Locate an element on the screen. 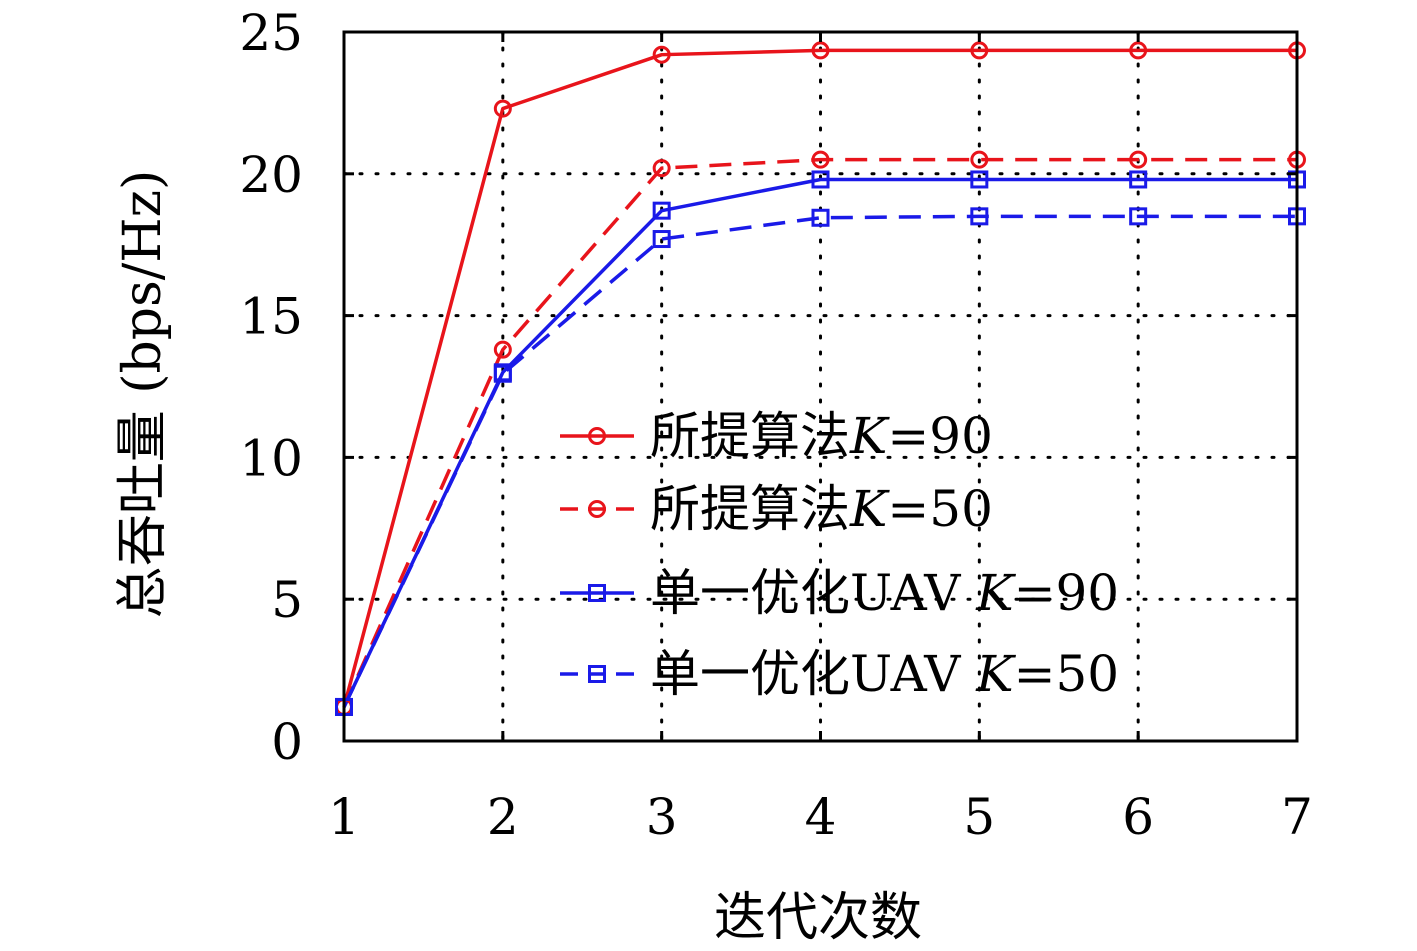 Image resolution: width=1417 pixels, height=951 pixels. y-tick-label: 10 is located at coordinates (271, 458).